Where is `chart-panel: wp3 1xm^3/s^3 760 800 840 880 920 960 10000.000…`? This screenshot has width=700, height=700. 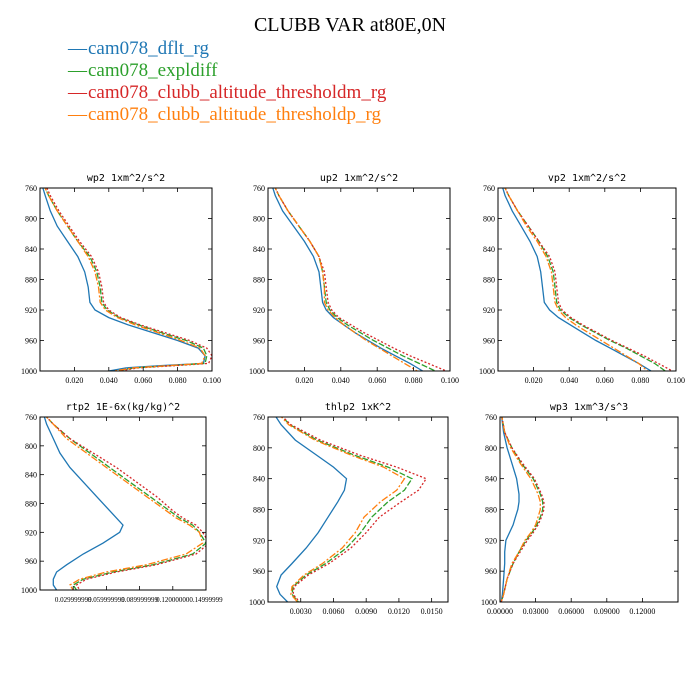
chart-panel: wp3 1xm^3/s^3 760 800 840 880 920 960 10000.000… is located at coordinates (580, 509).